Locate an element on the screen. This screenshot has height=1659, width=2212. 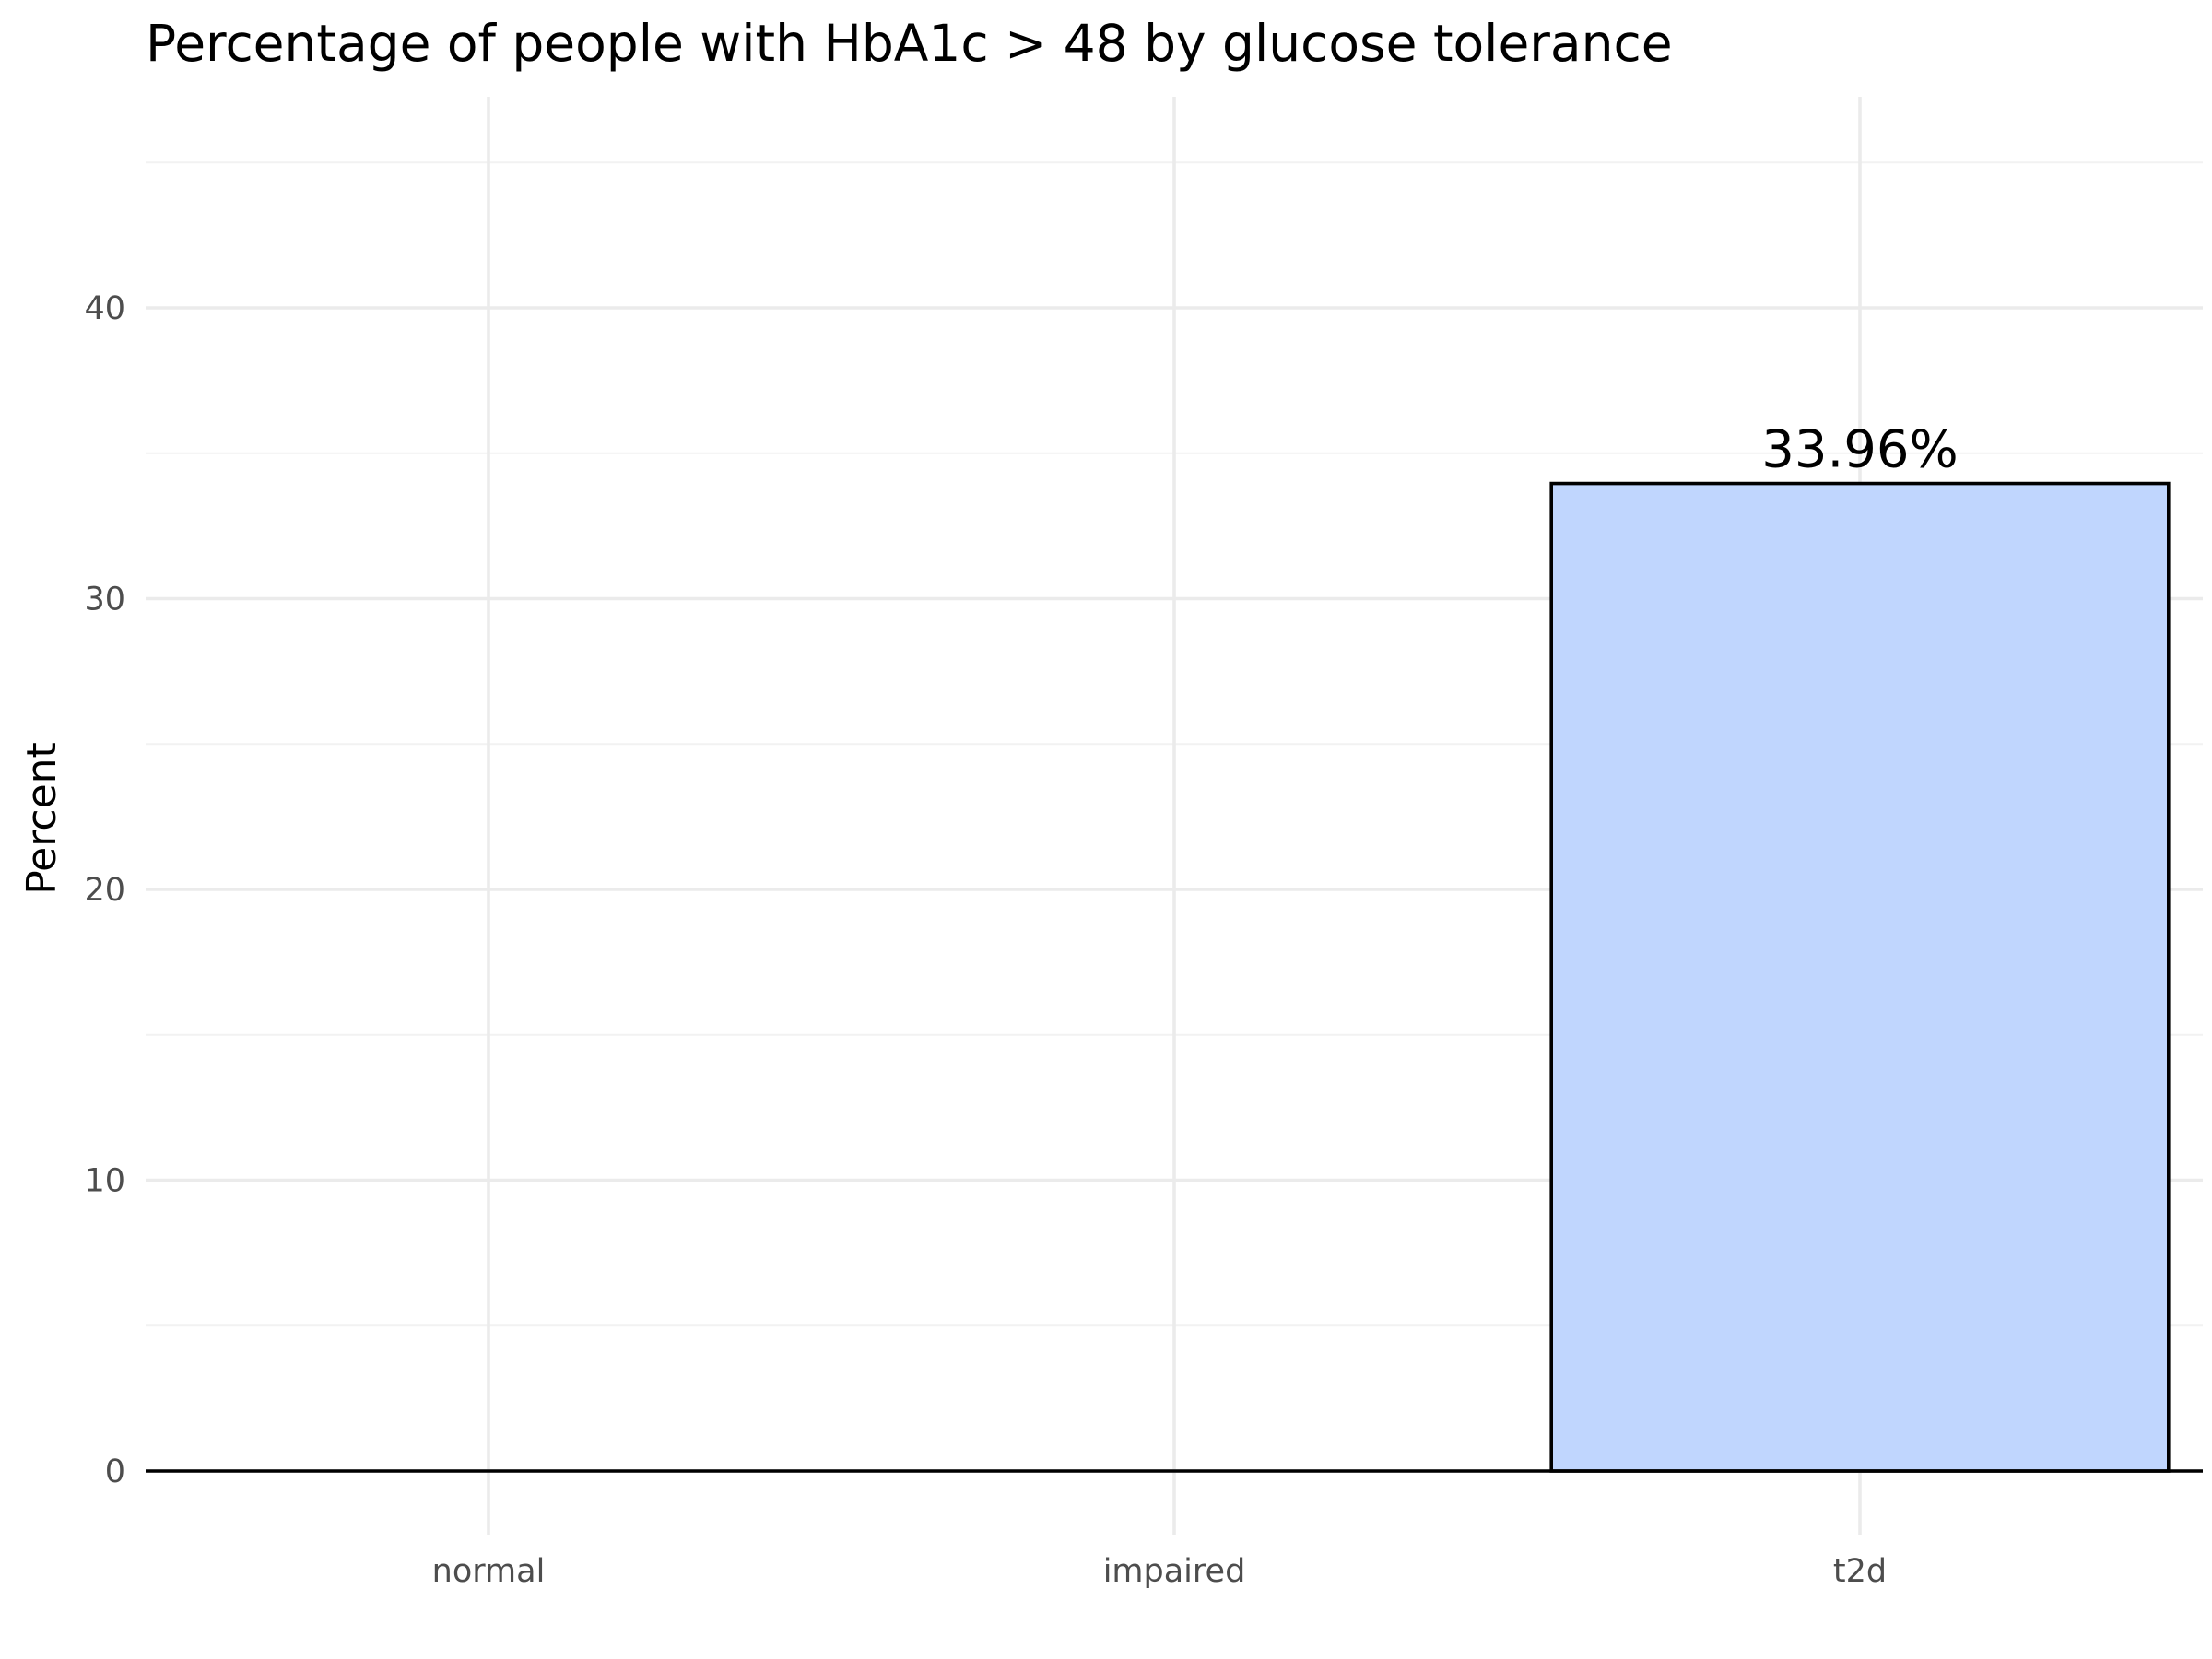
data-labels: 33.96% is located at coordinates (1860, 450).